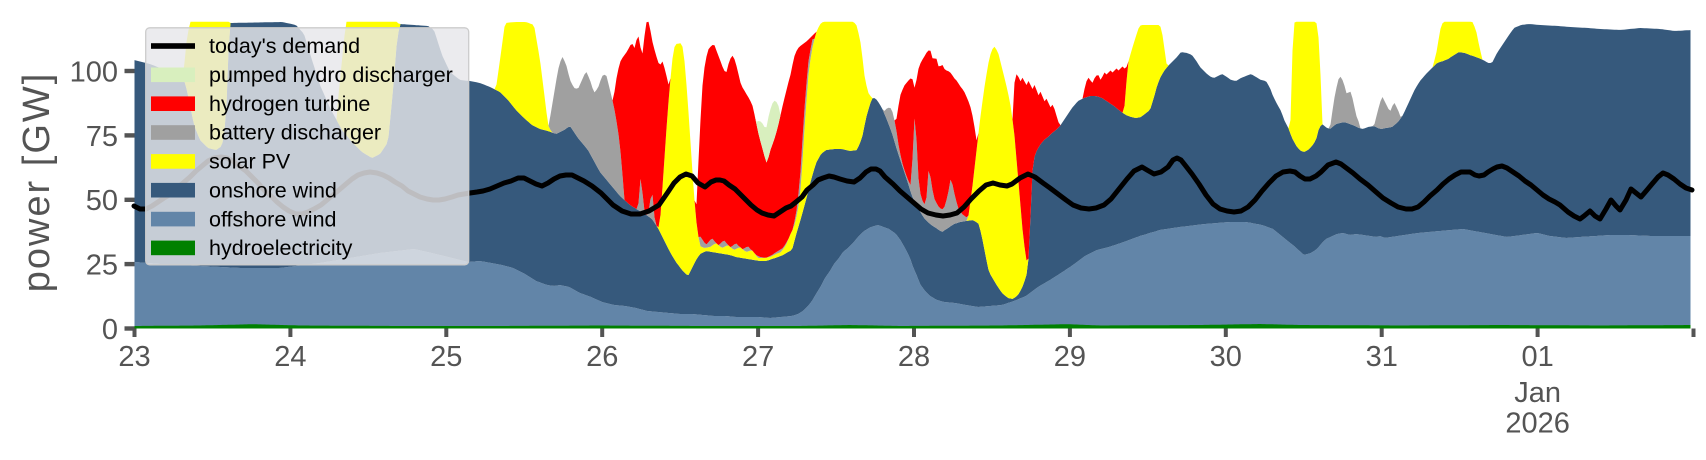 This screenshot has height=460, width=1706. What do you see at coordinates (284, 46) in the screenshot?
I see `svg-text: today's demand` at bounding box center [284, 46].